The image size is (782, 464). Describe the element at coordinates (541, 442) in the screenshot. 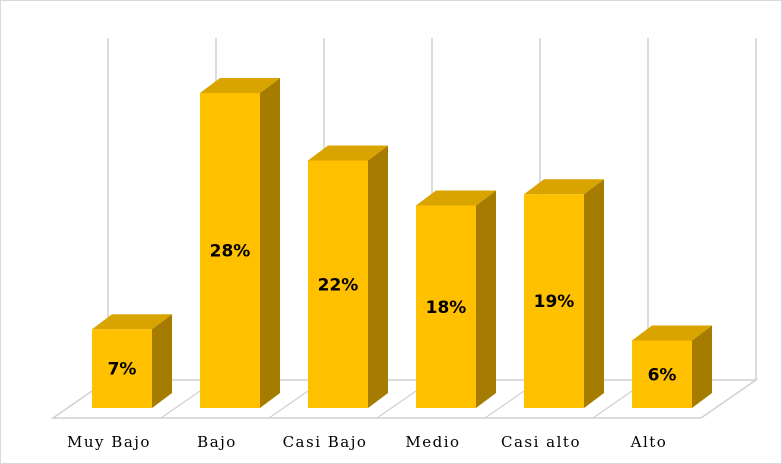

I see `category-label: Casi alto` at that location.